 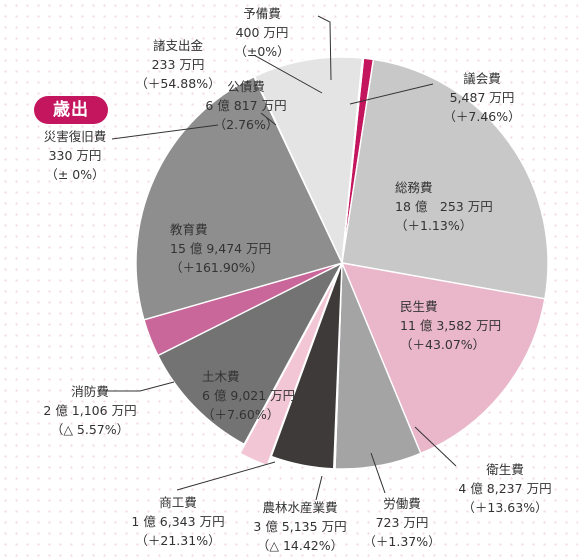 What do you see at coordinates (482, 78) in the screenshot?
I see `slice-name: 議会費` at bounding box center [482, 78].